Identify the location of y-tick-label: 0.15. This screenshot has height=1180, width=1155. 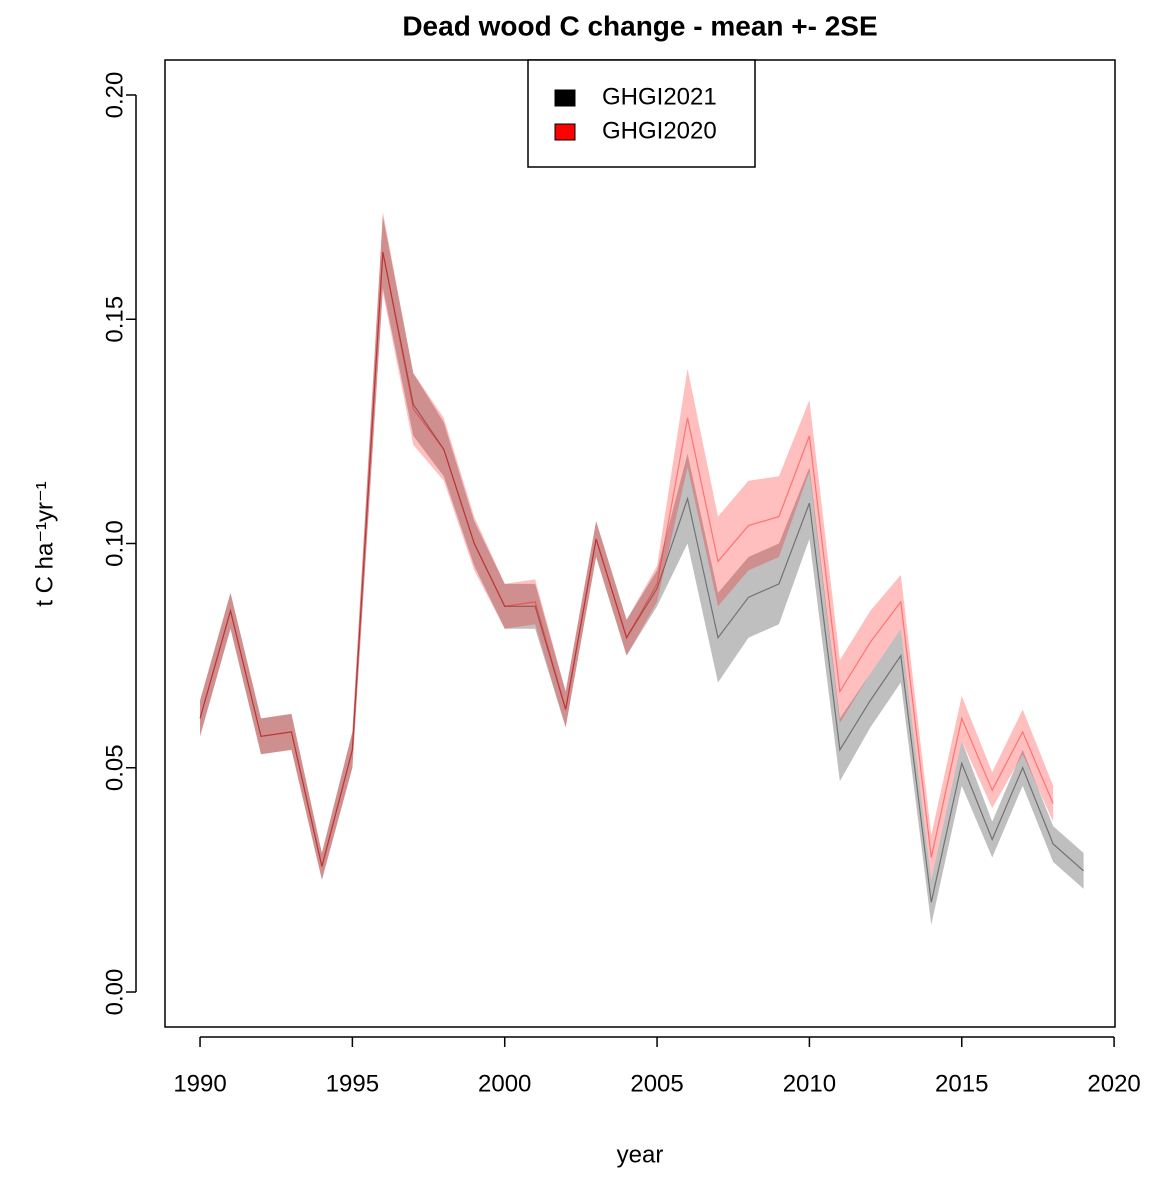
(114, 319).